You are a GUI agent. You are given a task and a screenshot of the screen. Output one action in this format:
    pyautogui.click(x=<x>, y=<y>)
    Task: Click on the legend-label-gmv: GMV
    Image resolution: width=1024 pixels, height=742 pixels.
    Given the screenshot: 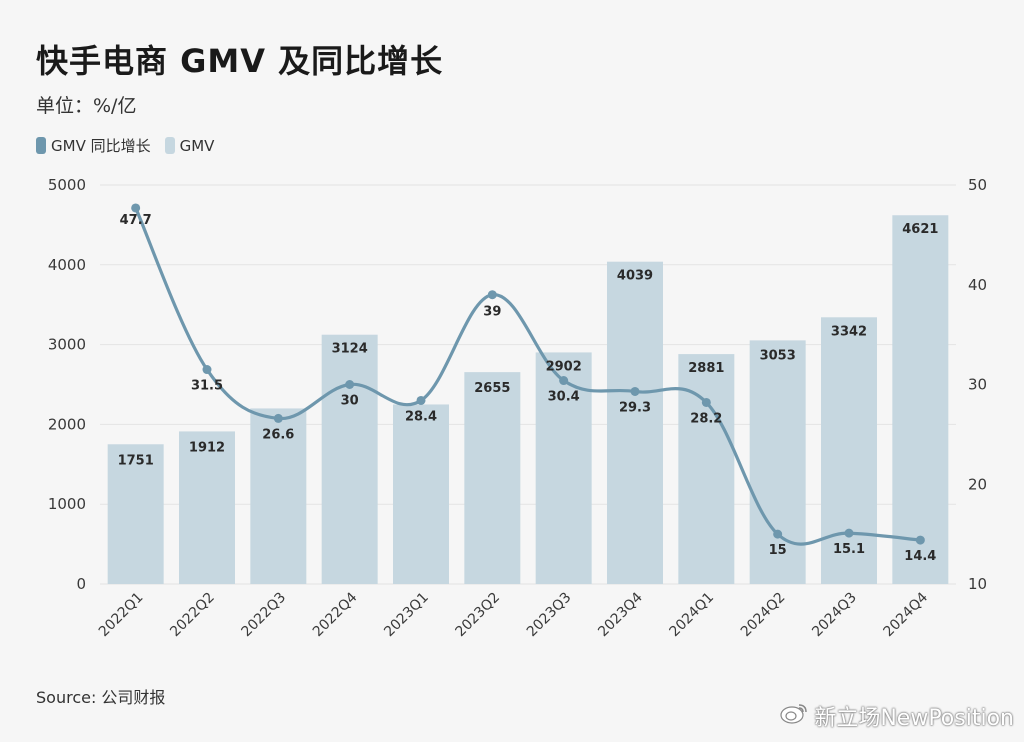 What is the action you would take?
    pyautogui.click(x=197, y=145)
    